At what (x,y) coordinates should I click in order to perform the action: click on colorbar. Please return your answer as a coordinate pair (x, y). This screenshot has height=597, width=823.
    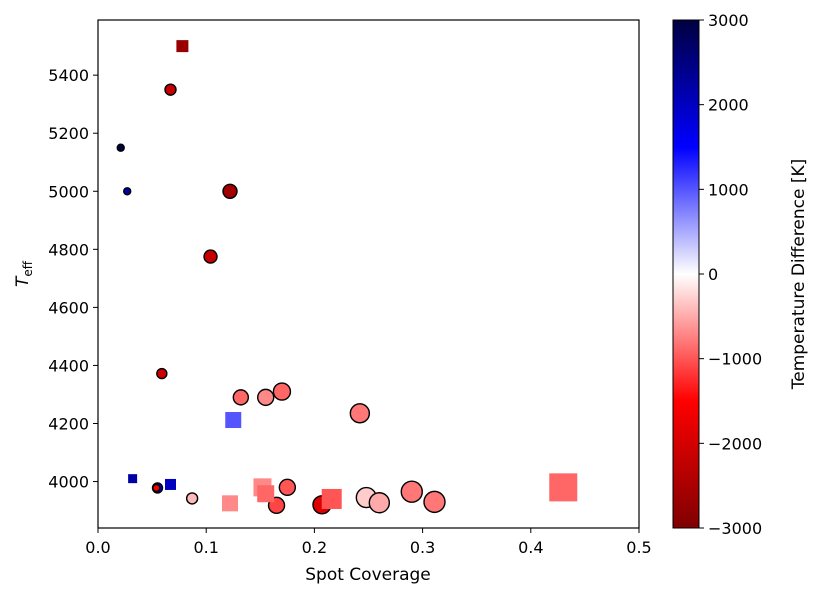
    Looking at the image, I should click on (686, 274).